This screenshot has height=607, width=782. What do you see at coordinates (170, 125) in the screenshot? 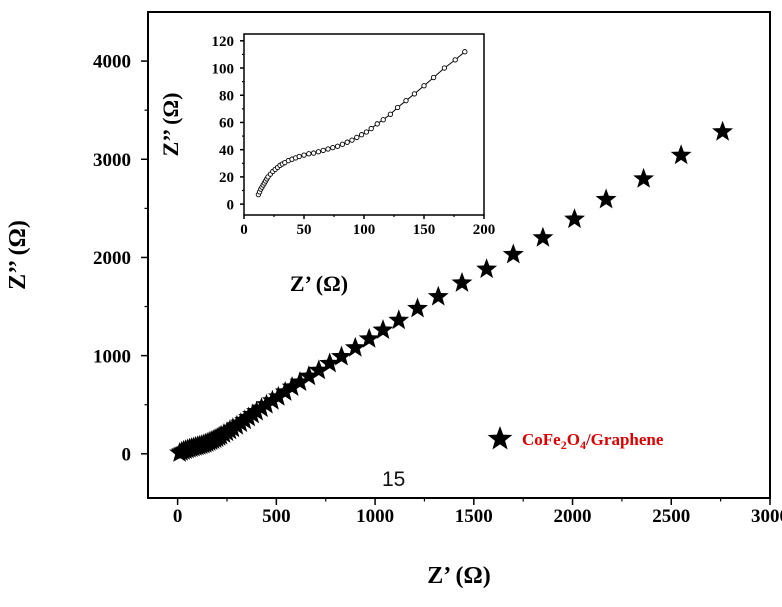
I see `inset-y-axis-label: Z’’ (Ω)` at bounding box center [170, 125].